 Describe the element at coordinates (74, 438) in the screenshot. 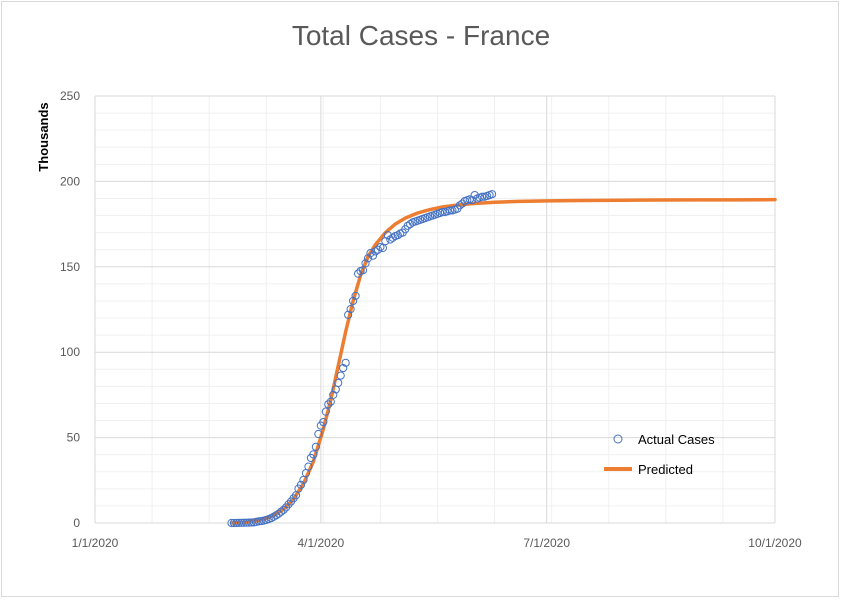

I see `y-tick-label: 50` at that location.